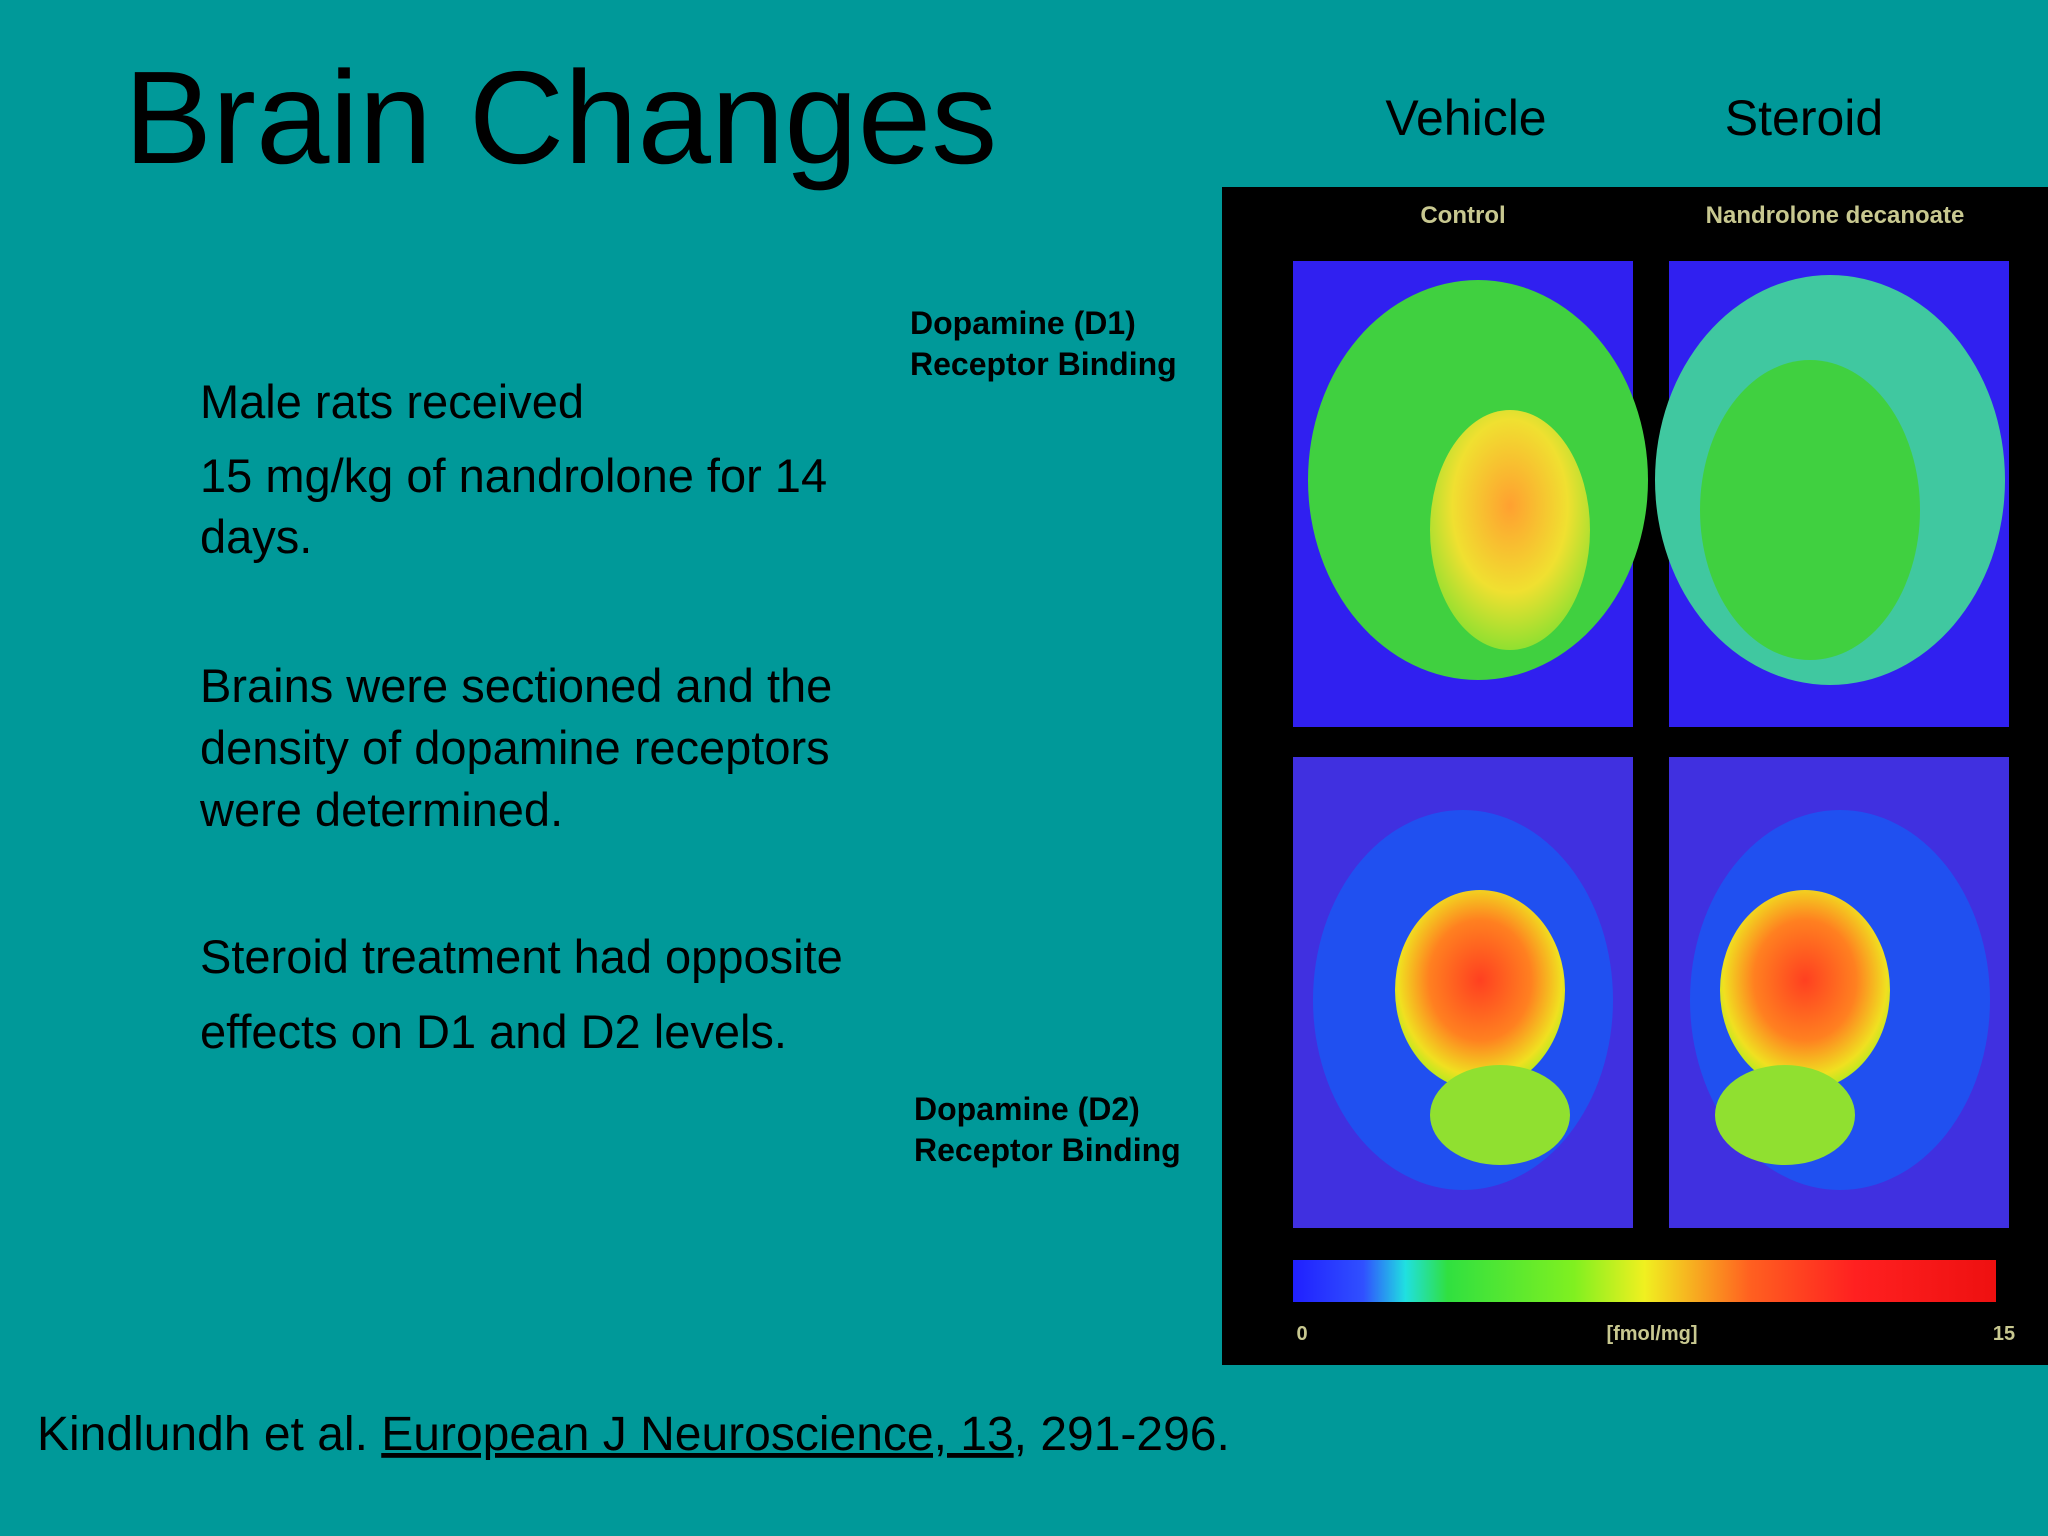 This screenshot has width=2048, height=1536. Describe the element at coordinates (1301, 1334) in the screenshot. I see `colorbar-label: 0` at that location.